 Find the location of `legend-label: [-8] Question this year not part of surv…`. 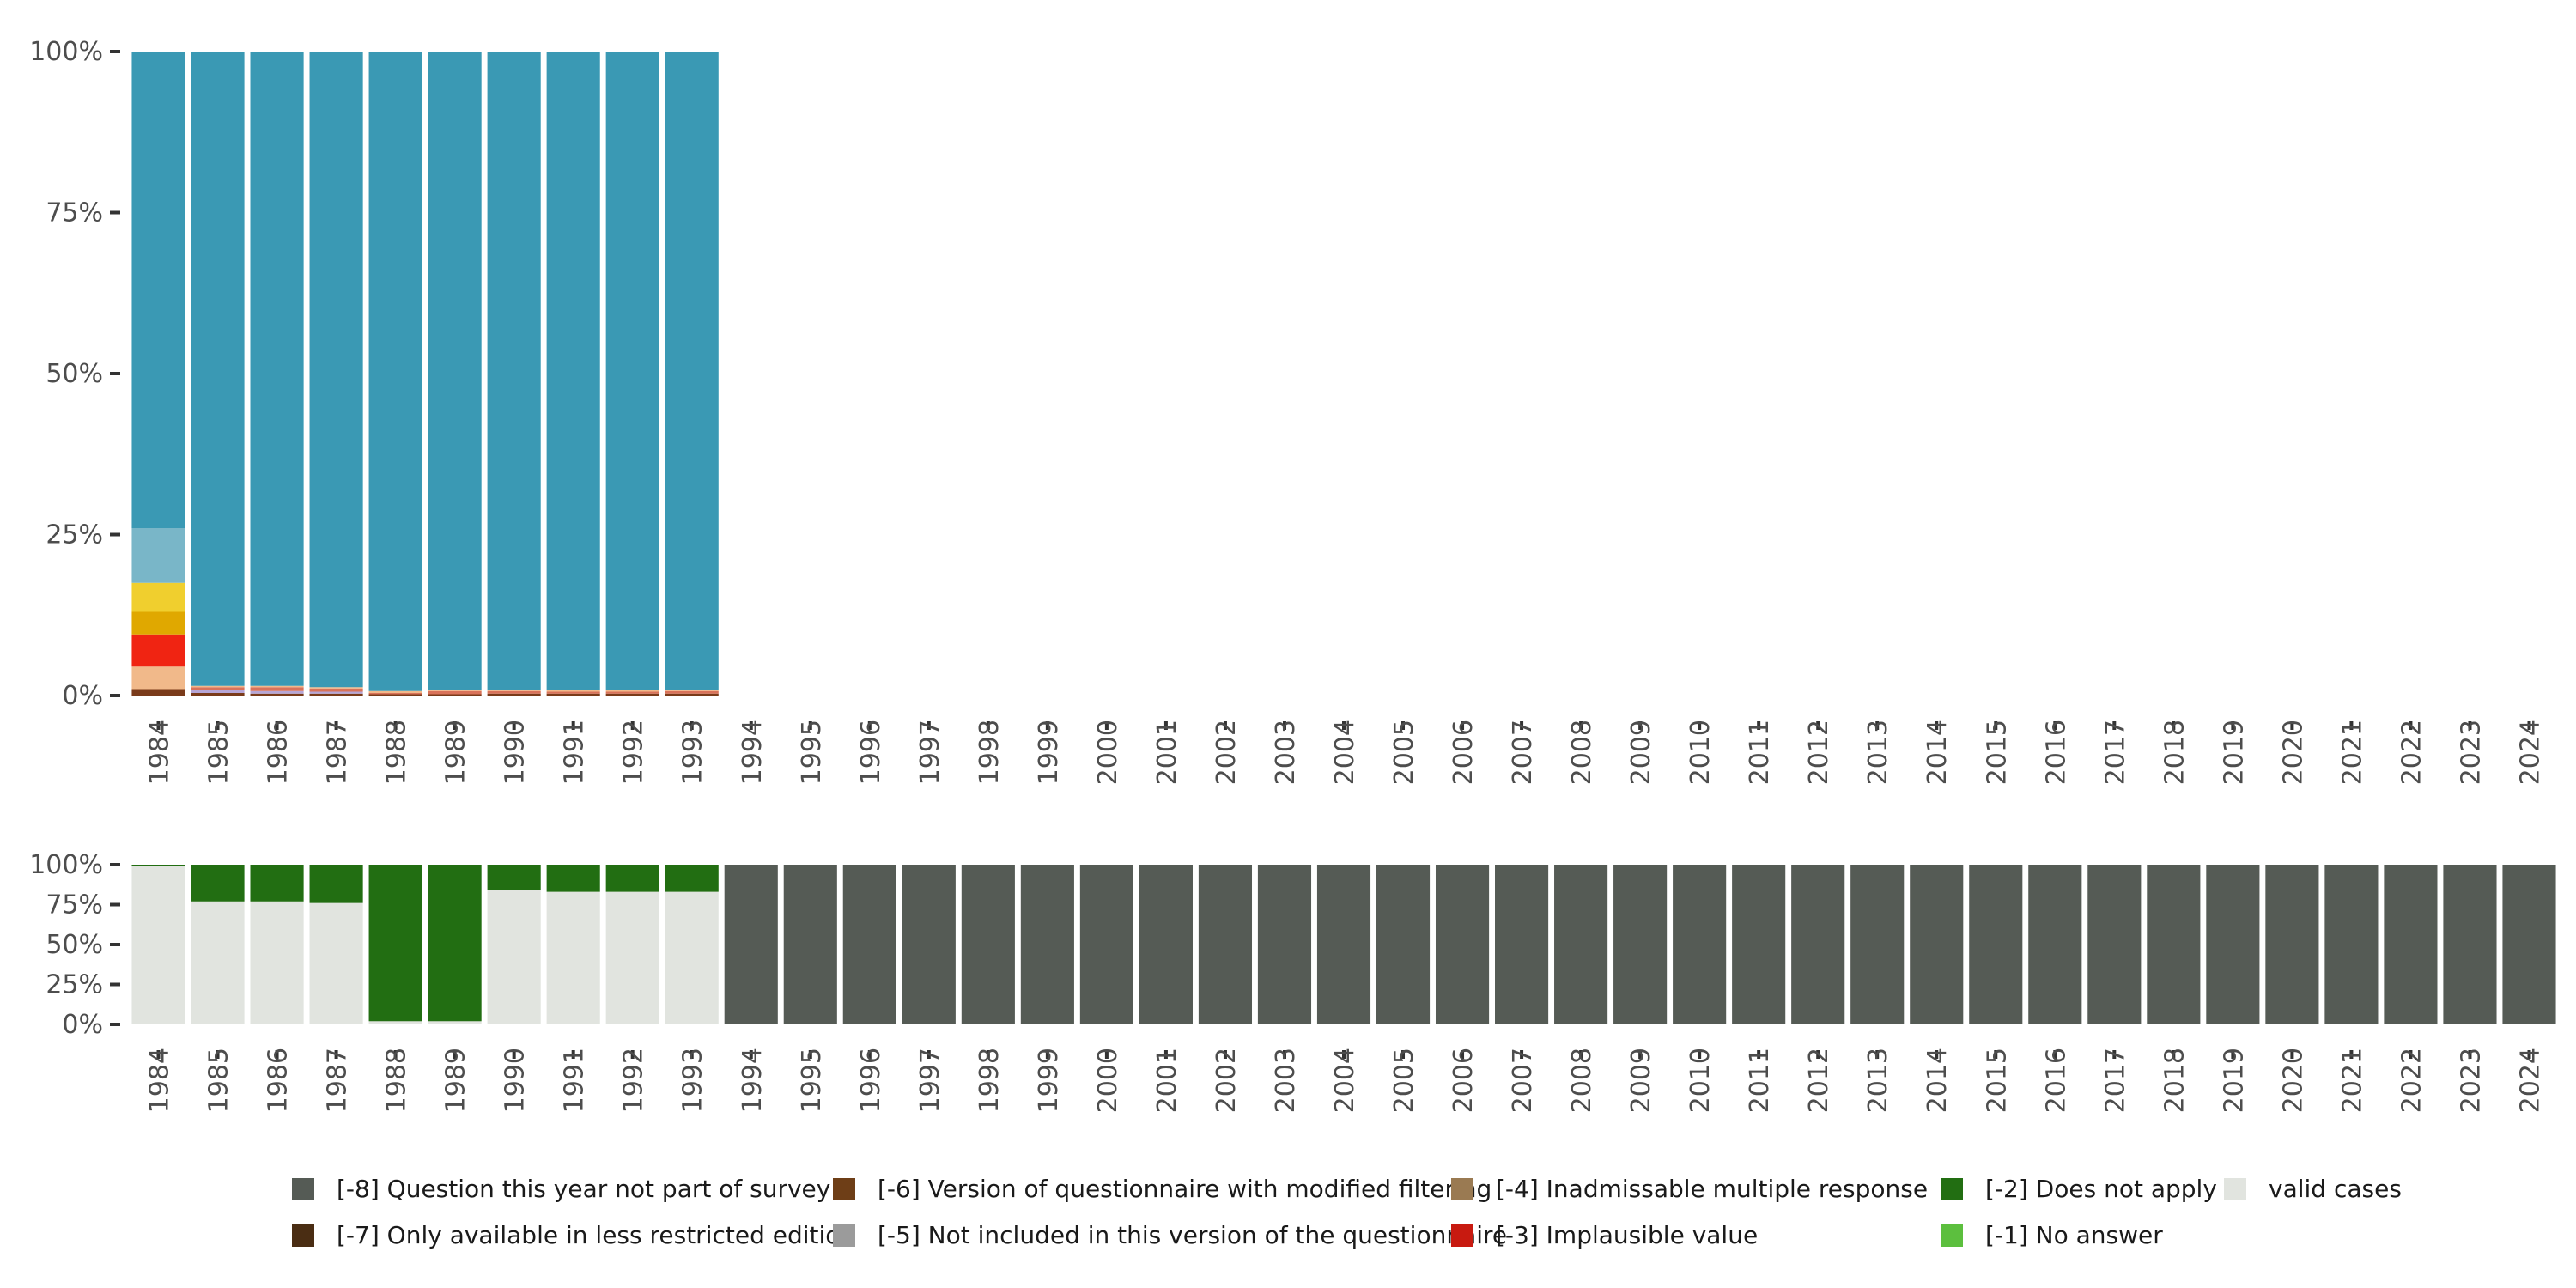

legend-label: [-8] Question this year not part of surv… is located at coordinates (584, 1189).